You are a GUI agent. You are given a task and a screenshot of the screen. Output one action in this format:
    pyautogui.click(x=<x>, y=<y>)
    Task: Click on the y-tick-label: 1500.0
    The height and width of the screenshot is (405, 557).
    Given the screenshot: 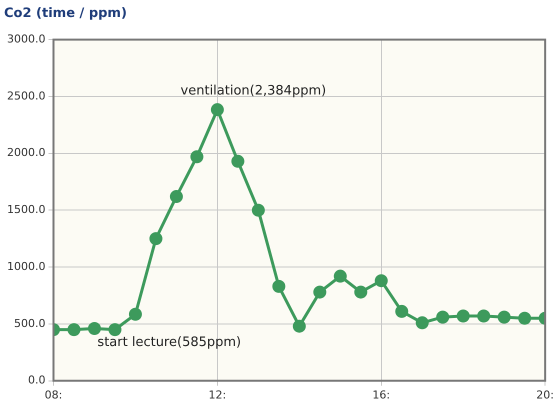 What is the action you would take?
    pyautogui.click(x=26, y=209)
    